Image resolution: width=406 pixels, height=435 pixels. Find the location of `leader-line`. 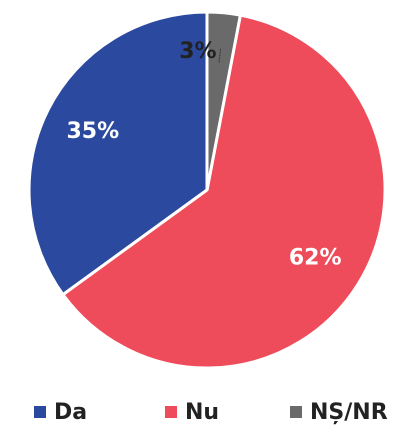

leader-line is located at coordinates (220, 55).